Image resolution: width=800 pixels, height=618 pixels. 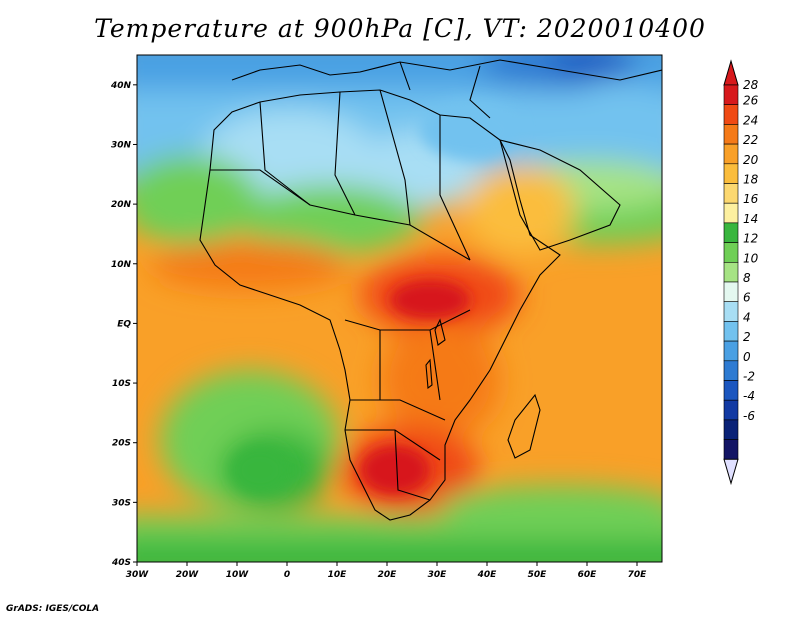 I want to click on colorbar-label: 0, so click(x=747, y=357).